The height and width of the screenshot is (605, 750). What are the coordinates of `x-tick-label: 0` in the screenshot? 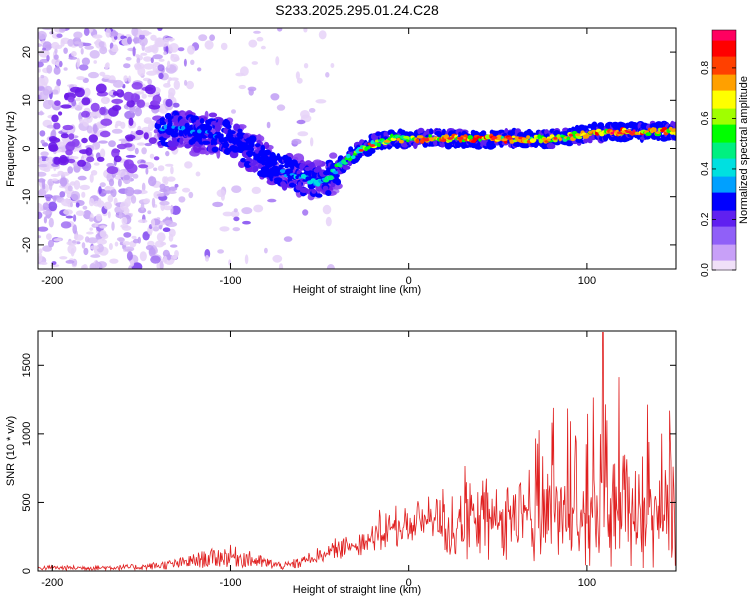 It's located at (409, 583).